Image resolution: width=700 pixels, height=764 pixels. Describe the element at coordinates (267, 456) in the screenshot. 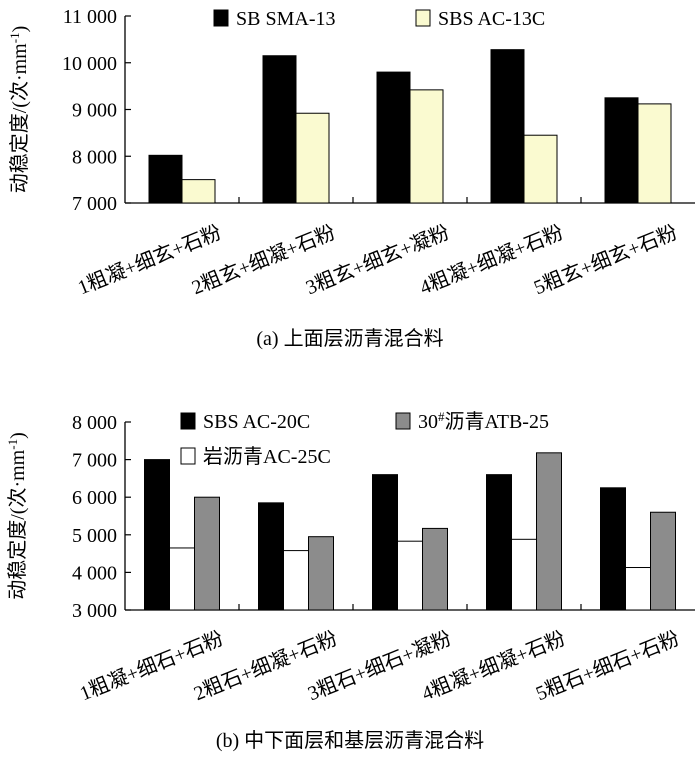

I see `legend-label: 岩沥青AC-25C` at that location.